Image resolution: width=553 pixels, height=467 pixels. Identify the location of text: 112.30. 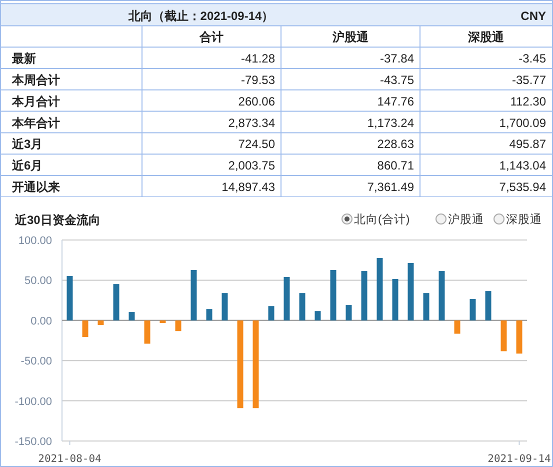
(528, 101).